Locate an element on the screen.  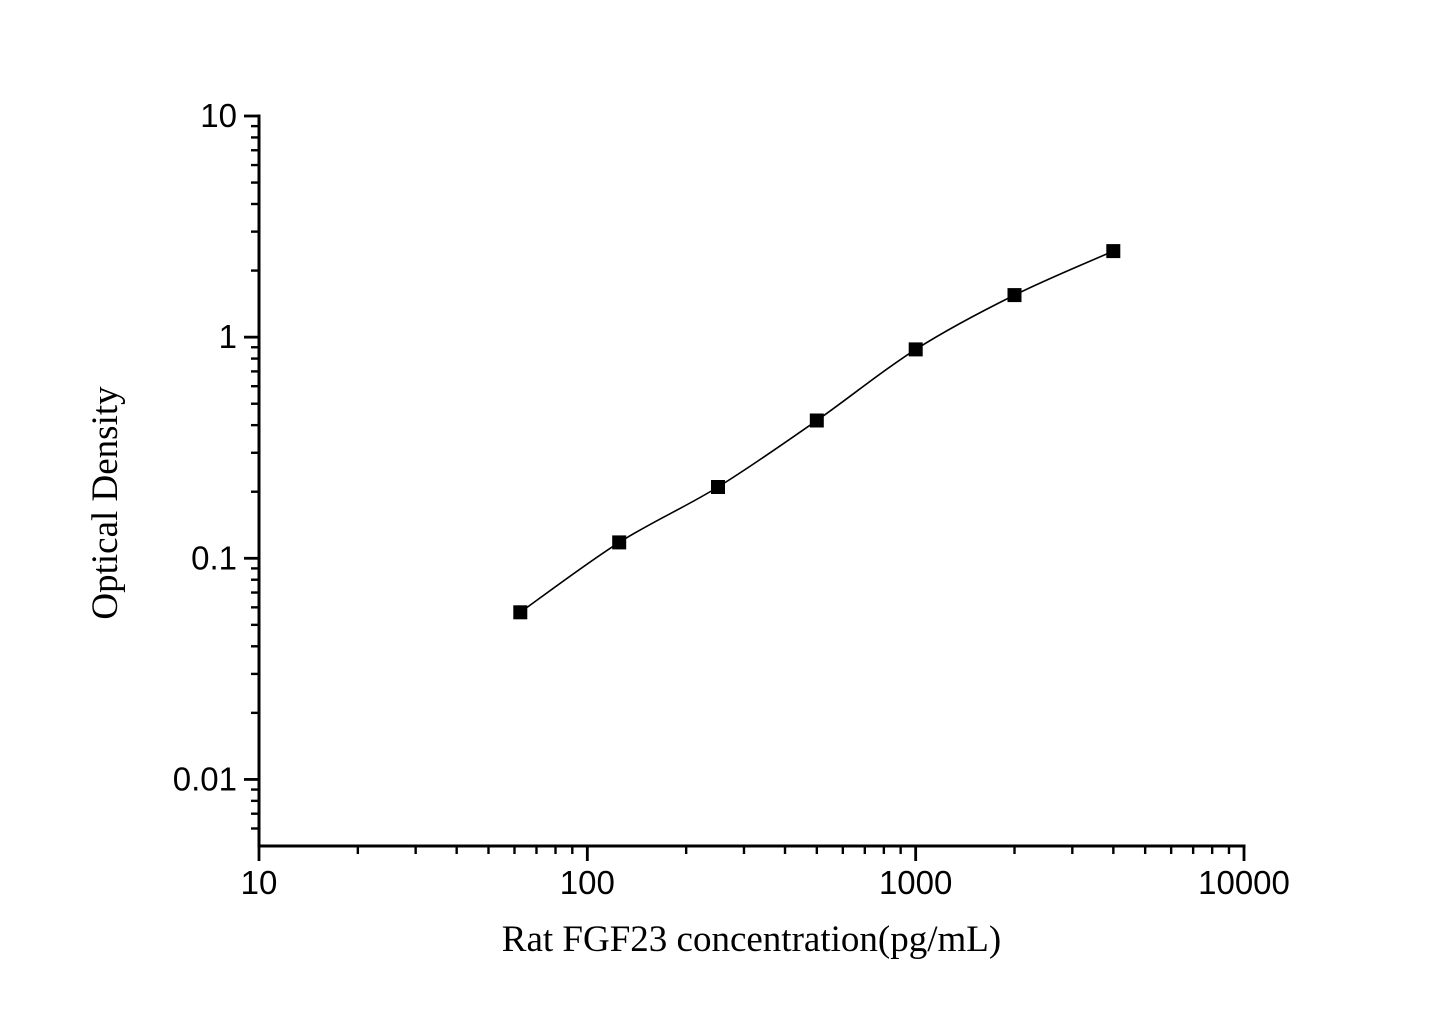
y-axis-tick-label: 0.1 is located at coordinates (214, 557).